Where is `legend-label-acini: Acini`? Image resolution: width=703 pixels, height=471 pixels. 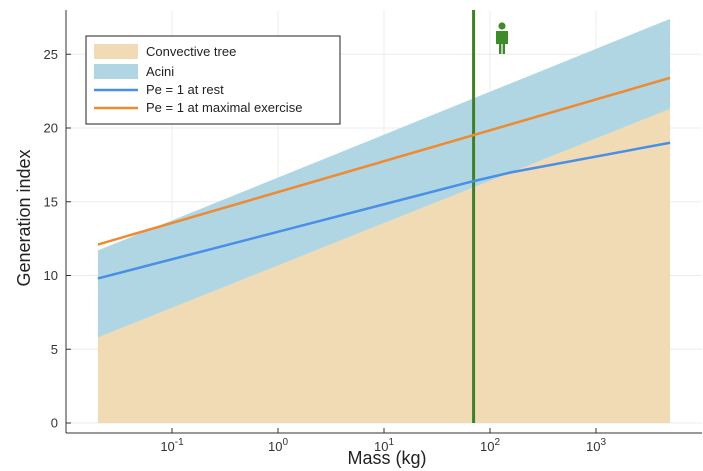 legend-label-acini: Acini is located at coordinates (160, 71).